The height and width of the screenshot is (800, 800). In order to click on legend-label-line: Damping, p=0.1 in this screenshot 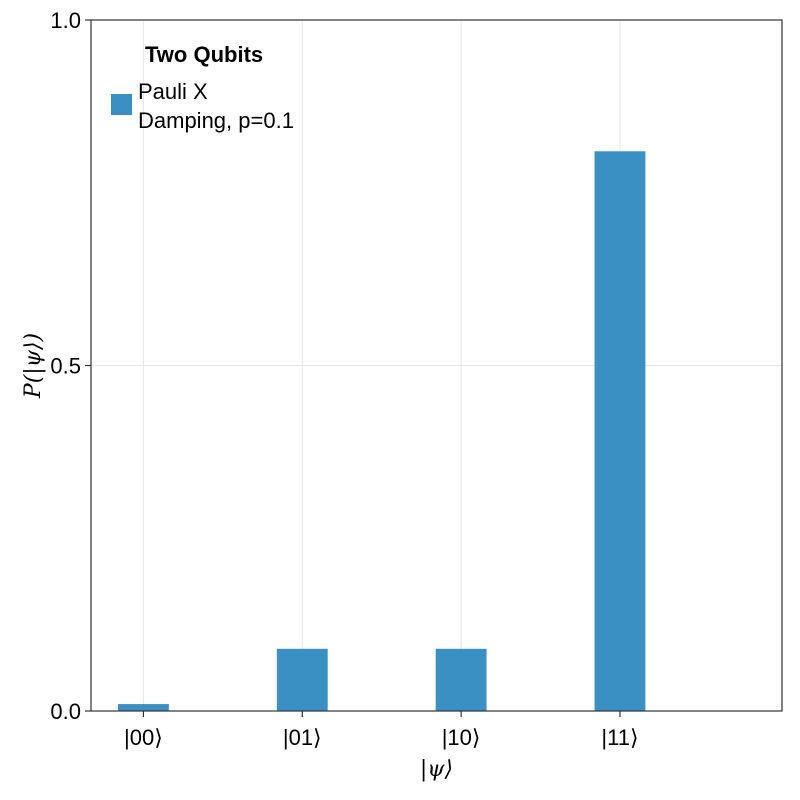, I will do `click(216, 120)`.